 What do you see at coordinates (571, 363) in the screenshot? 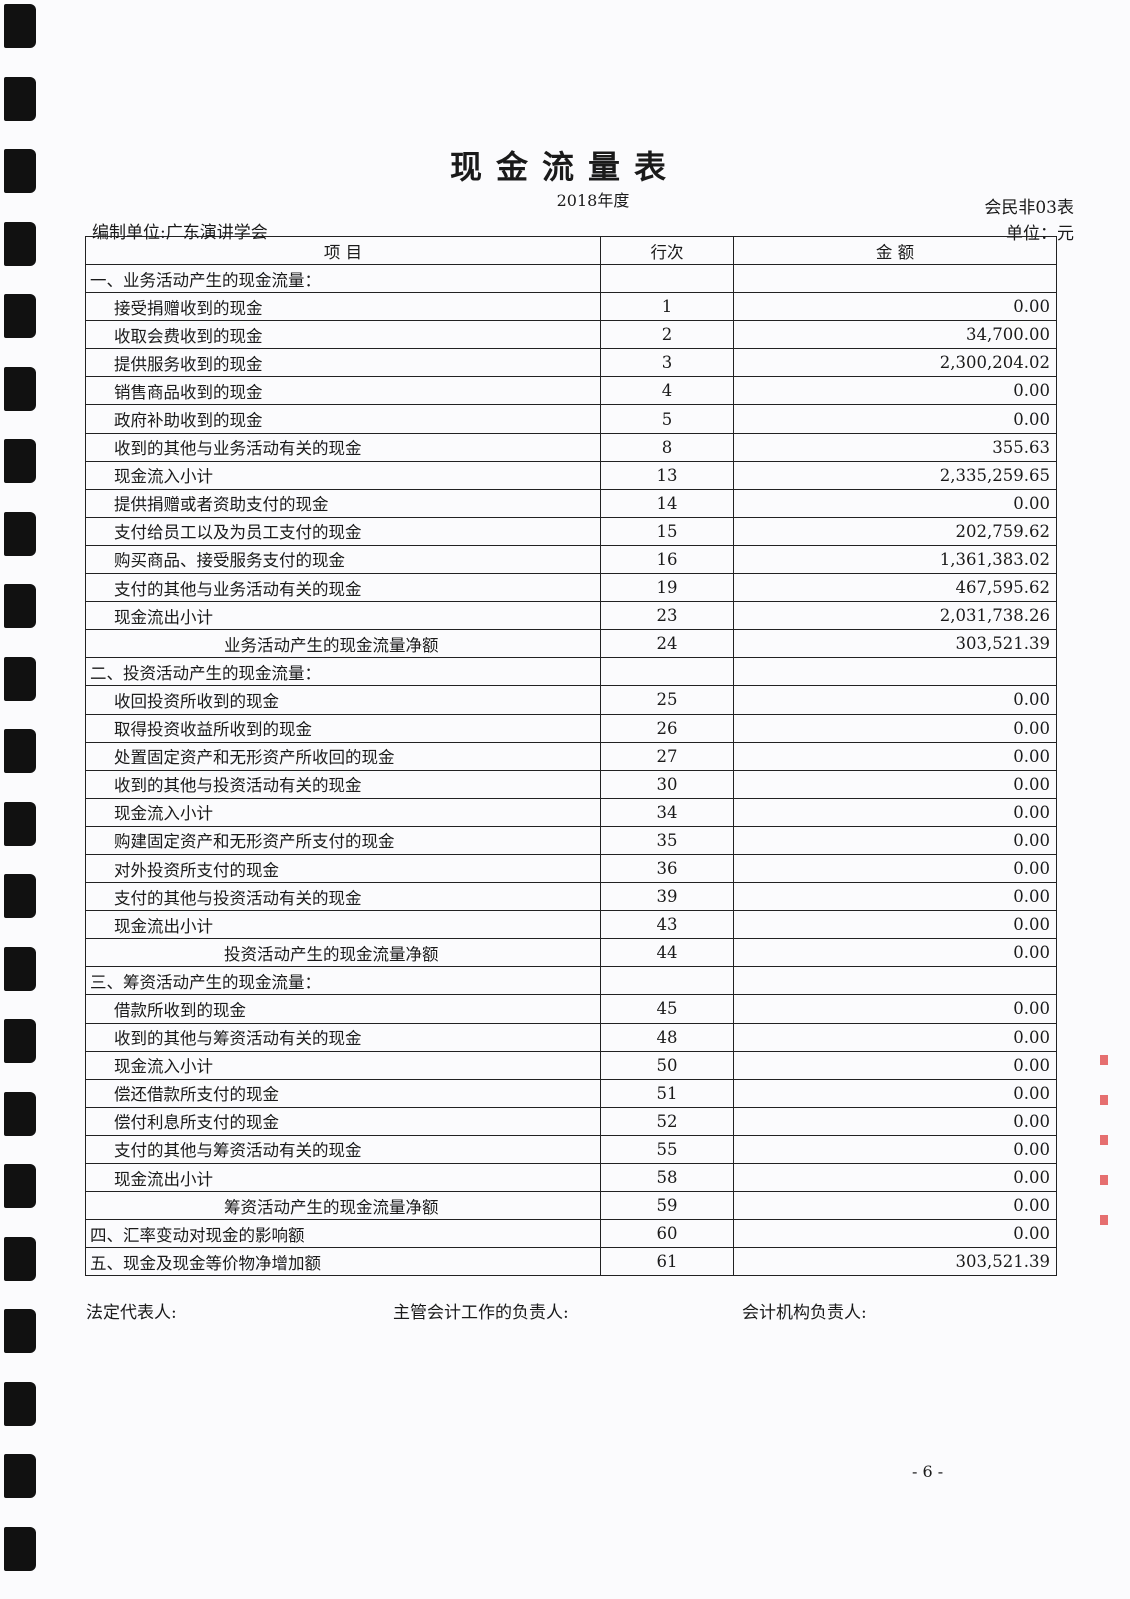
I see `table-row: 提供服务收到的现金 3 2,300,204.02` at bounding box center [571, 363].